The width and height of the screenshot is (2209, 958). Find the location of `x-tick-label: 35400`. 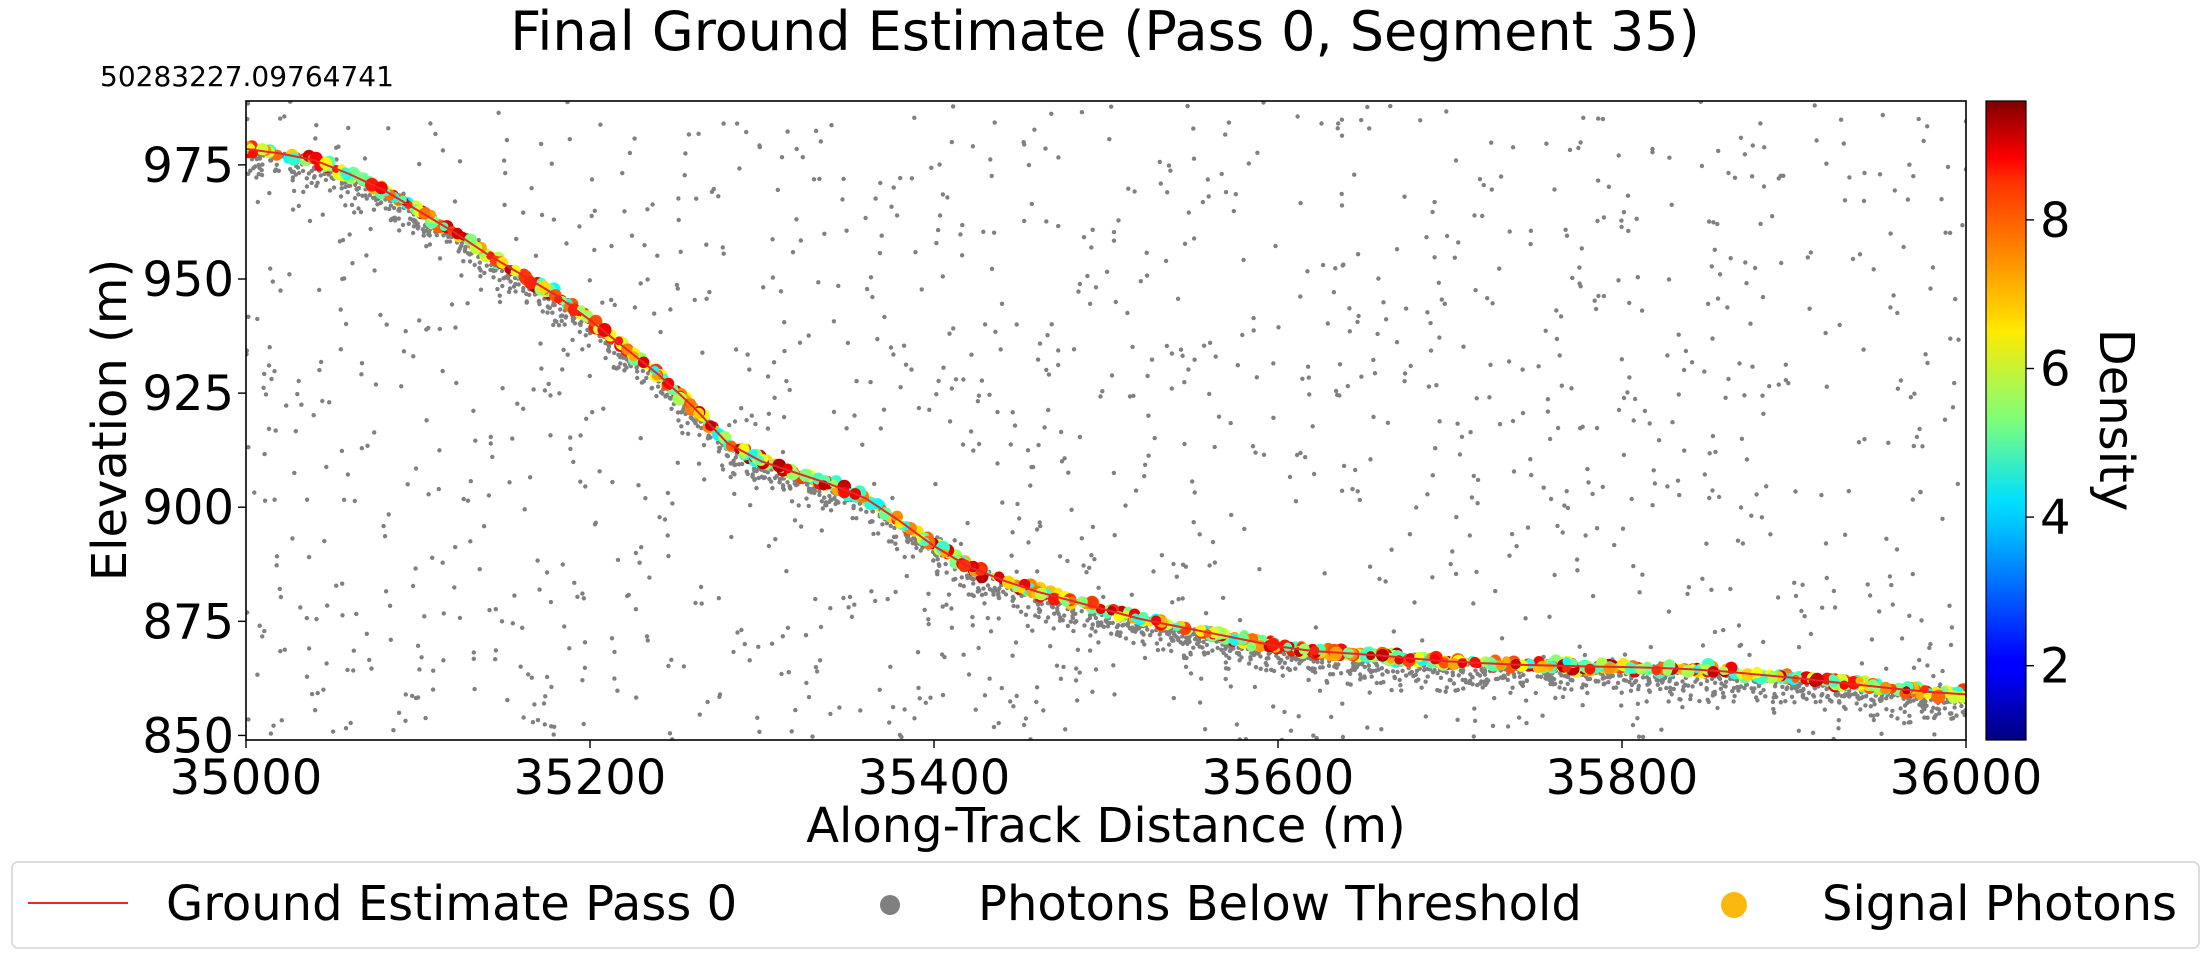

x-tick-label: 35400 is located at coordinates (934, 778).